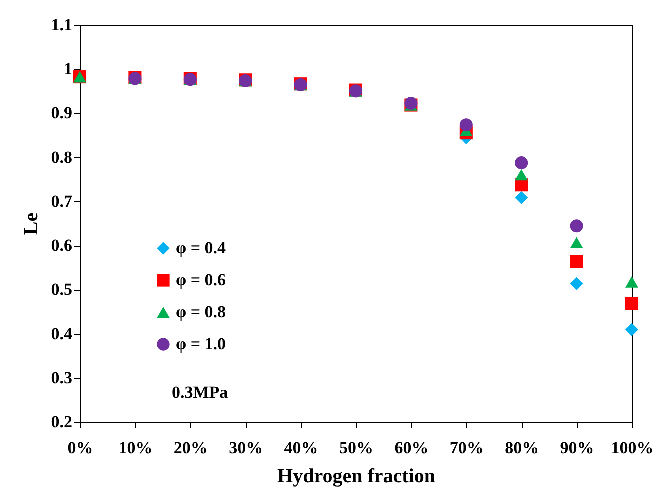 This screenshot has width=659, height=501. What do you see at coordinates (61, 422) in the screenshot?
I see `y-tick-label: 0.2` at bounding box center [61, 422].